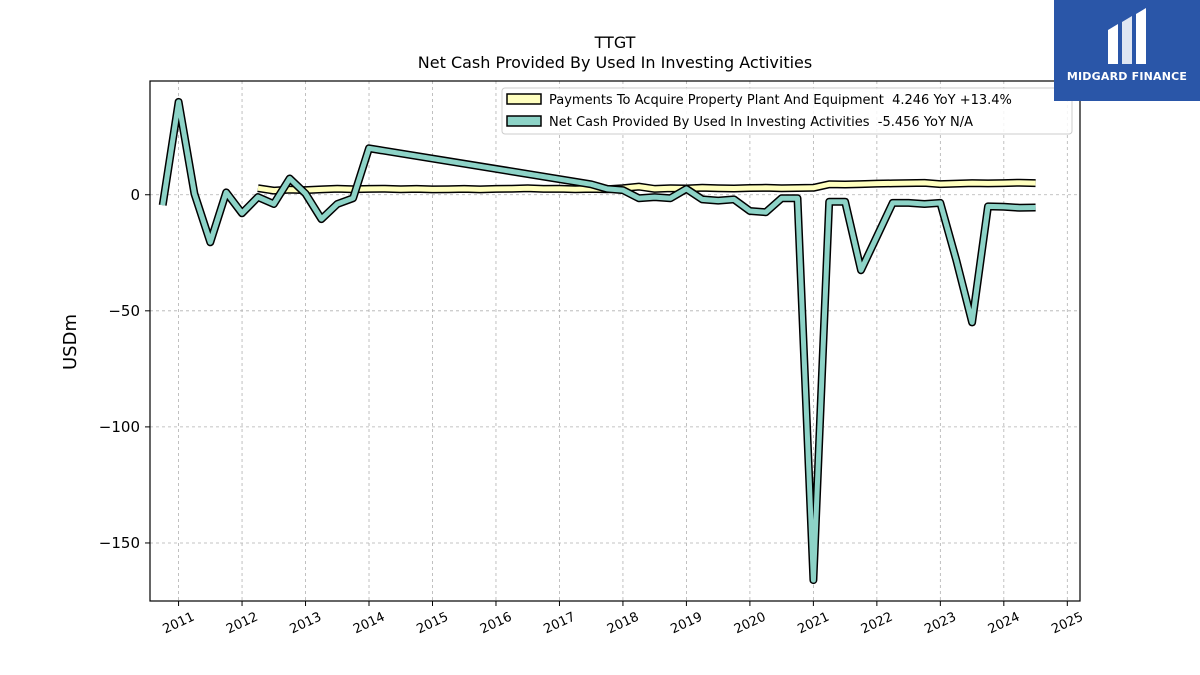 This screenshot has width=1200, height=675. Describe the element at coordinates (623, 624) in the screenshot. I see `x-tick-label: 2018` at that location.